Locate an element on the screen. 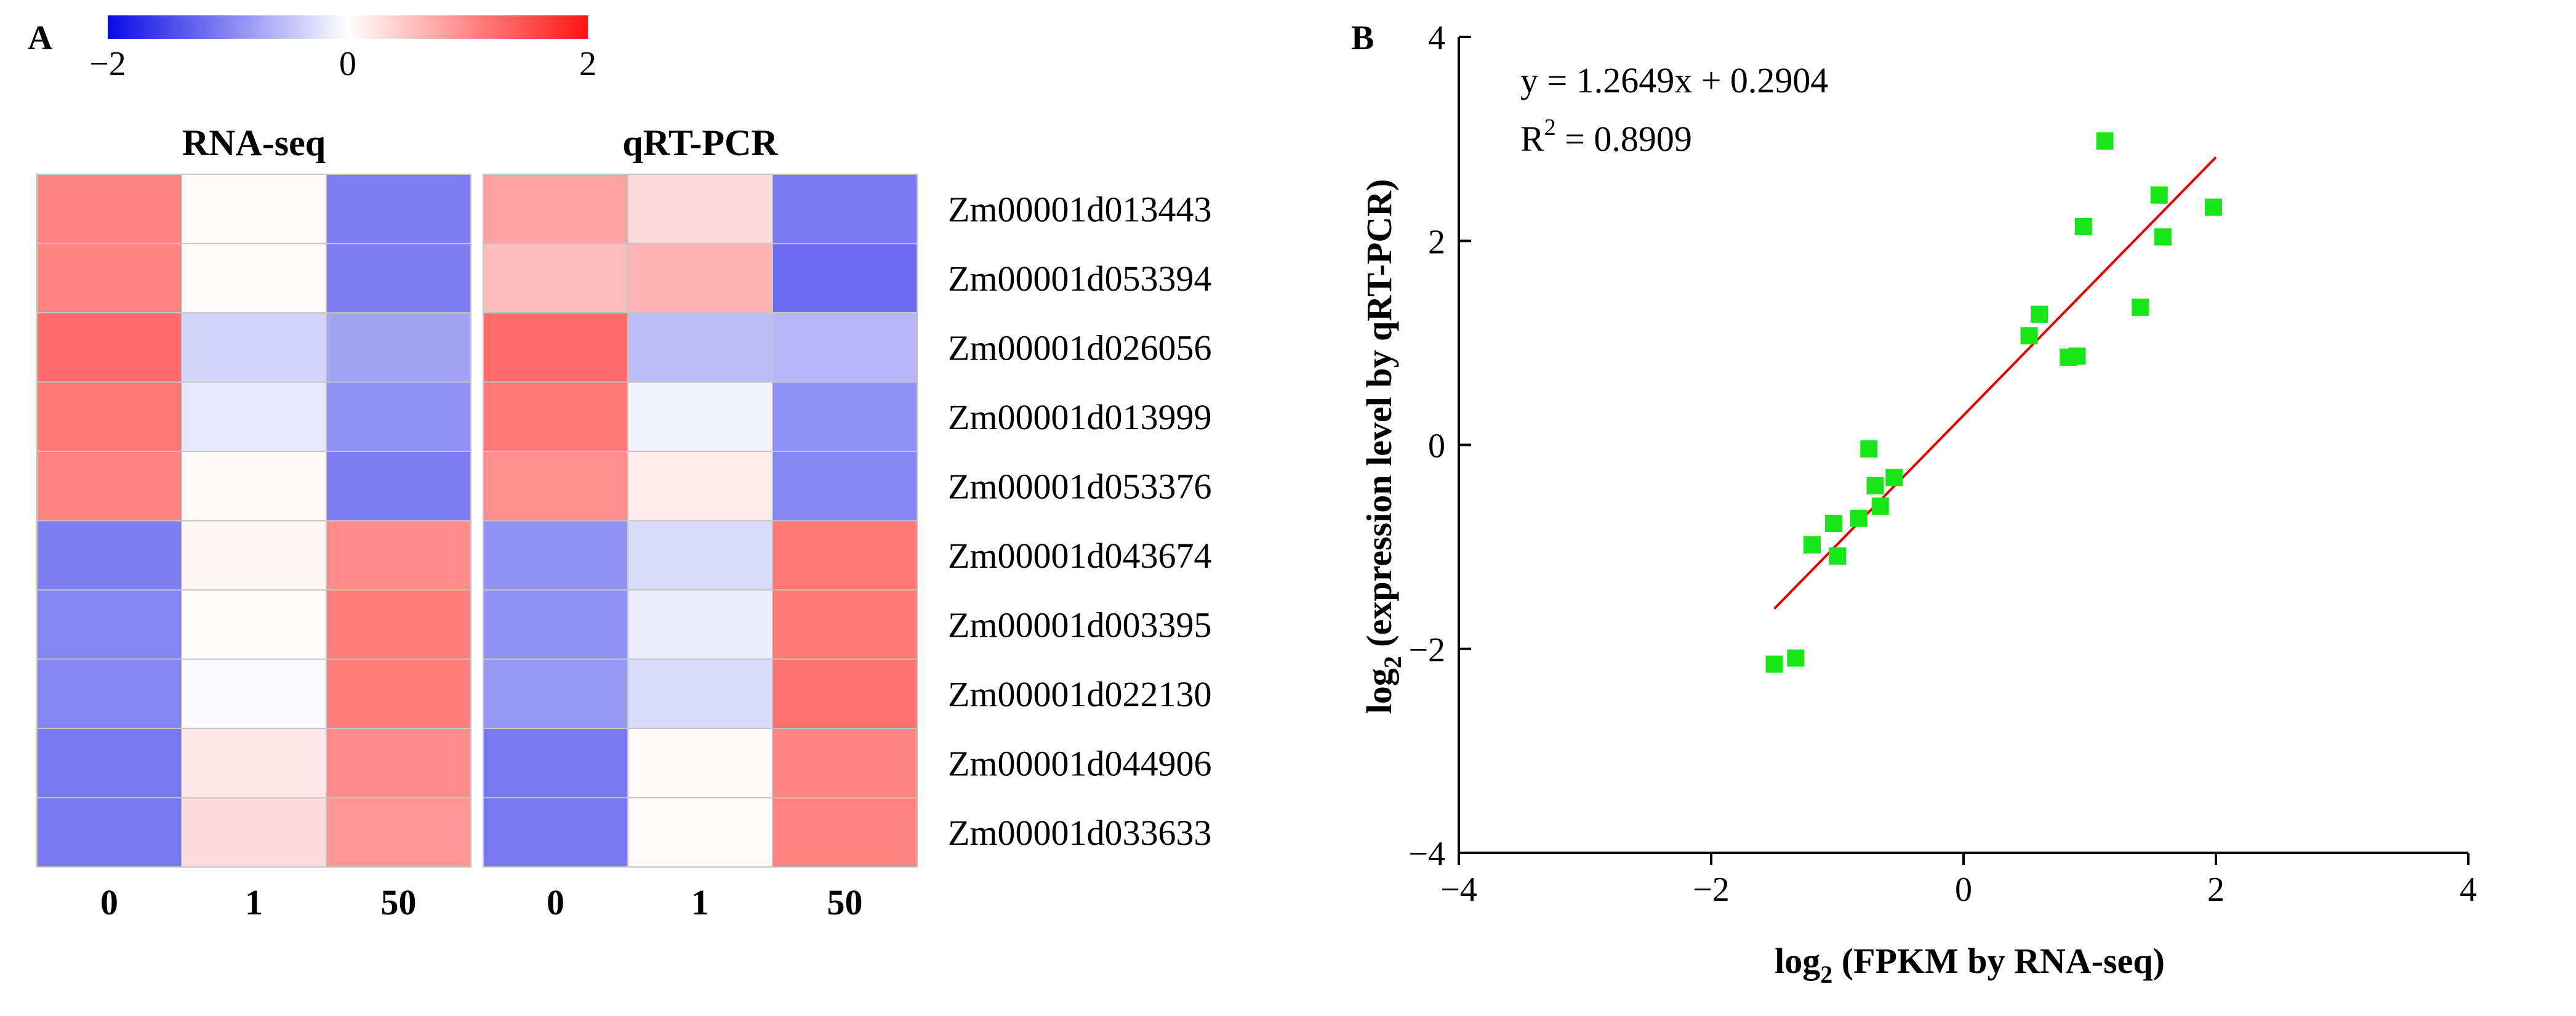 The width and height of the screenshot is (2576, 1016). x-tick-label: −2 is located at coordinates (1712, 890).